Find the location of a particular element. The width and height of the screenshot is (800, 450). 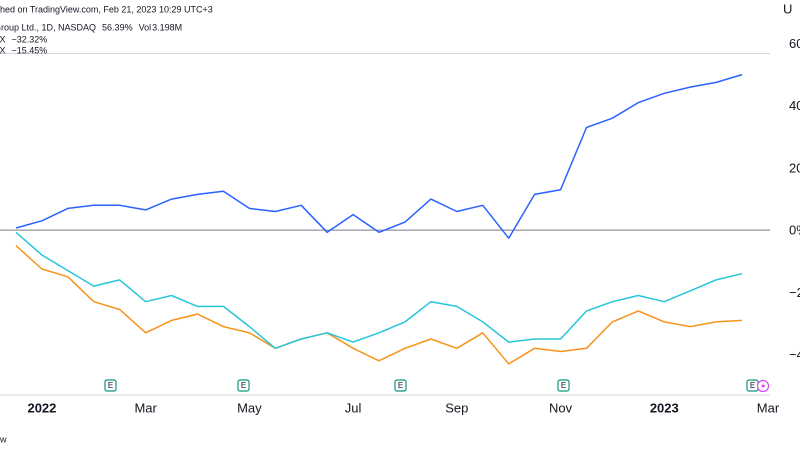

legend-value: −32.32% is located at coordinates (30, 39).